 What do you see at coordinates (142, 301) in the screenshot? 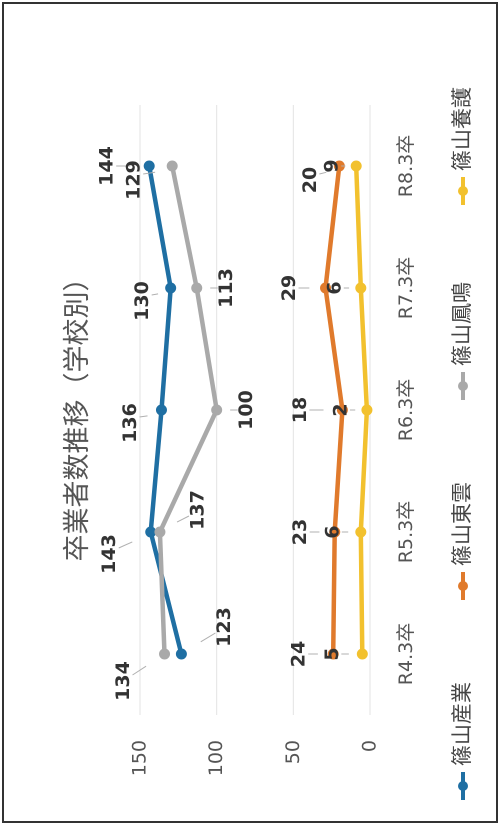
I see `data-label-0-3: 130` at bounding box center [142, 301].